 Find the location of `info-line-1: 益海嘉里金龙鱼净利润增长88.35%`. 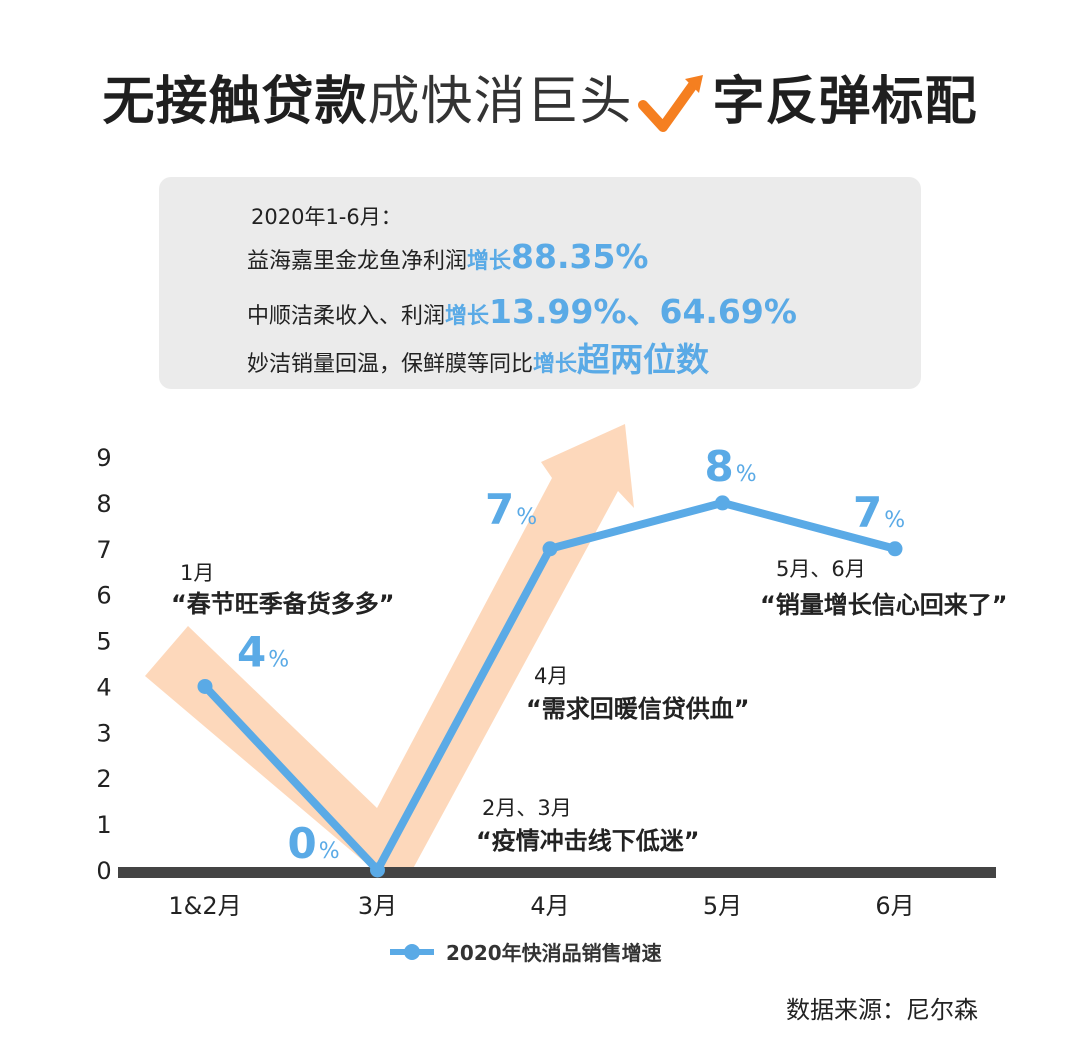

info-line-1: 益海嘉里金龙鱼净利润增长88.35% is located at coordinates (447, 256).